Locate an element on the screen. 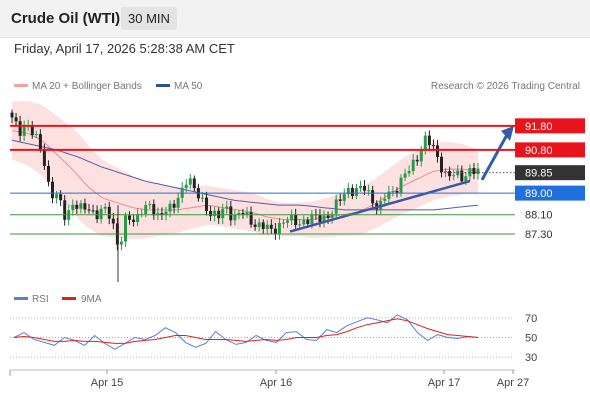  rsi-plot-area: 70 50 30 is located at coordinates (273, 338).